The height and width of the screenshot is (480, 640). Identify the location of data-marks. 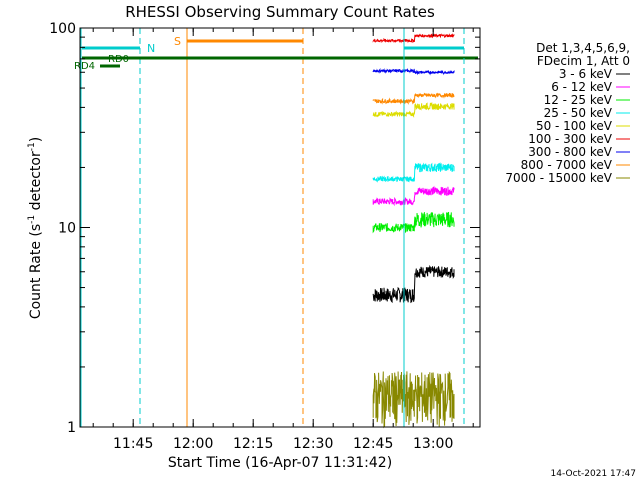
(413, 231).